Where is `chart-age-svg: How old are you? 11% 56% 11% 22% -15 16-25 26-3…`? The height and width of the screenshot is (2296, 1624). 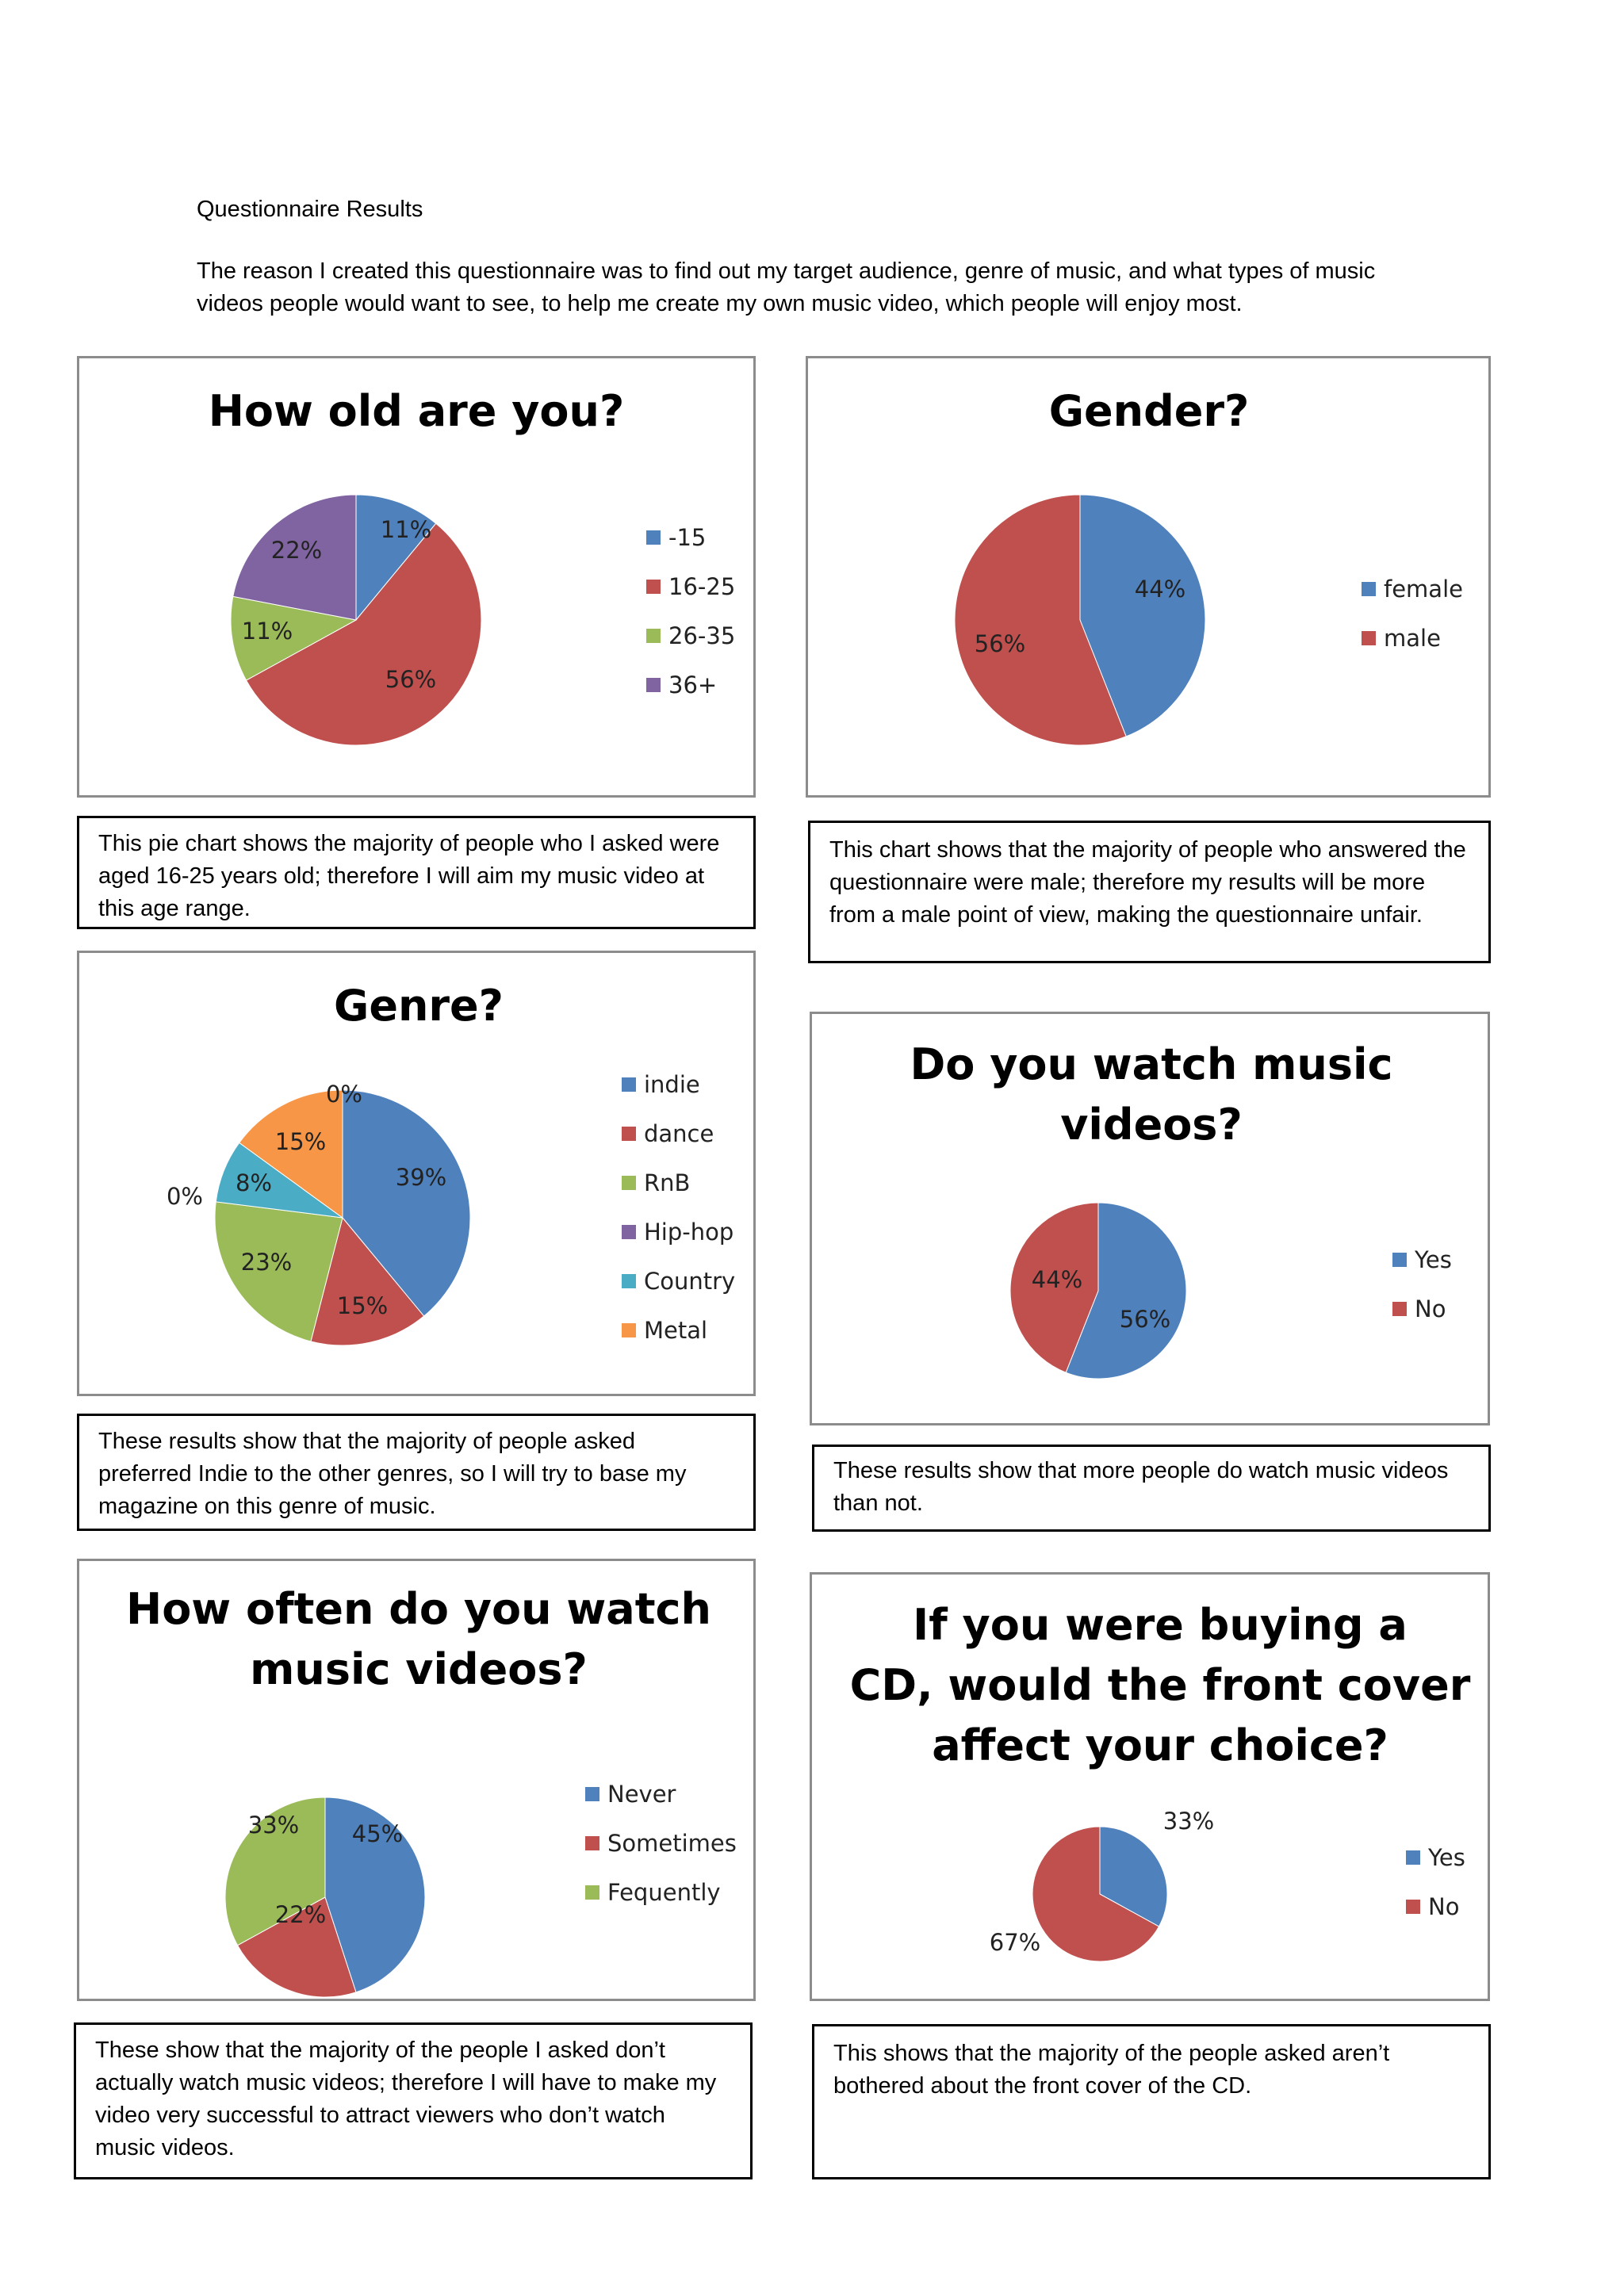
chart-age-svg: How old are you? 11% 56% 11% 22% -15 16-25 26-3… is located at coordinates (472, 566).